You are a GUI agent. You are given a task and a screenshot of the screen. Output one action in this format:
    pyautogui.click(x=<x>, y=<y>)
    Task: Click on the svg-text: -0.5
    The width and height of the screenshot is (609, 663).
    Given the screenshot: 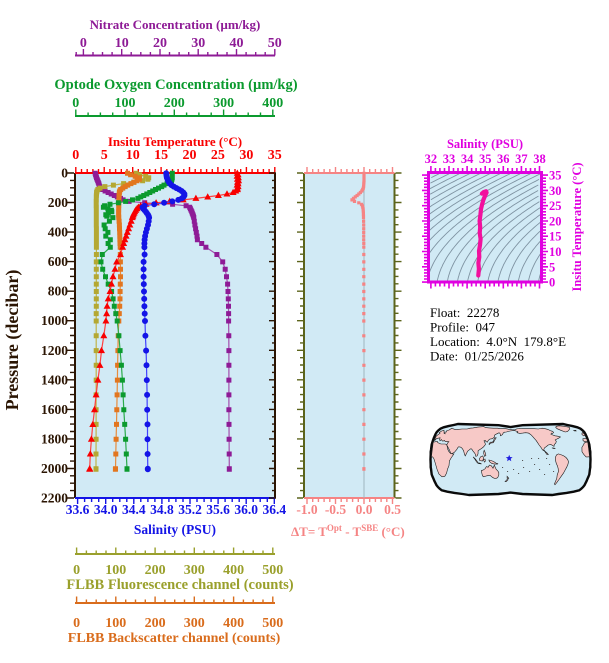 What is the action you would take?
    pyautogui.click(x=336, y=509)
    